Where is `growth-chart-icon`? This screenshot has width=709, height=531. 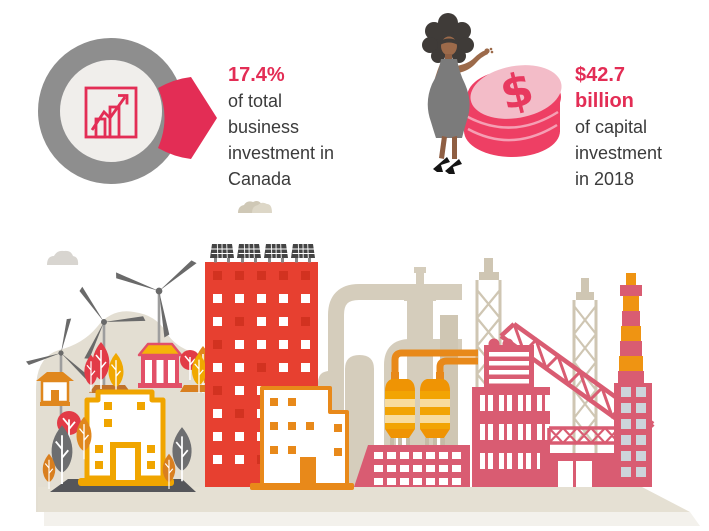 growth-chart-icon is located at coordinates (111, 112).